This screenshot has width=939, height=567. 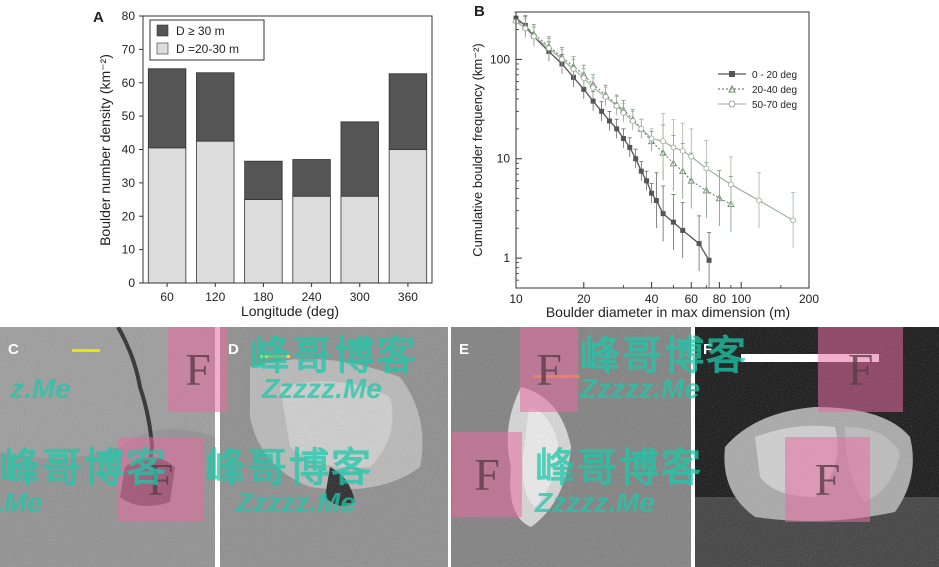 I want to click on y-tick-label-a: 70, so click(x=129, y=49).